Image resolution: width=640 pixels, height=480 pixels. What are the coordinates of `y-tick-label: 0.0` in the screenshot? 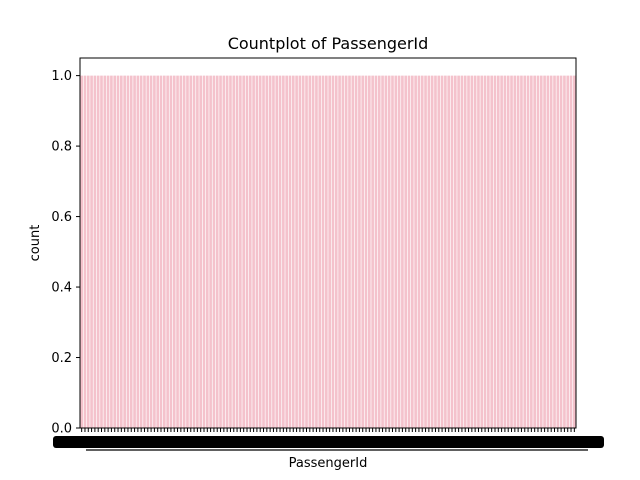 It's located at (61, 429).